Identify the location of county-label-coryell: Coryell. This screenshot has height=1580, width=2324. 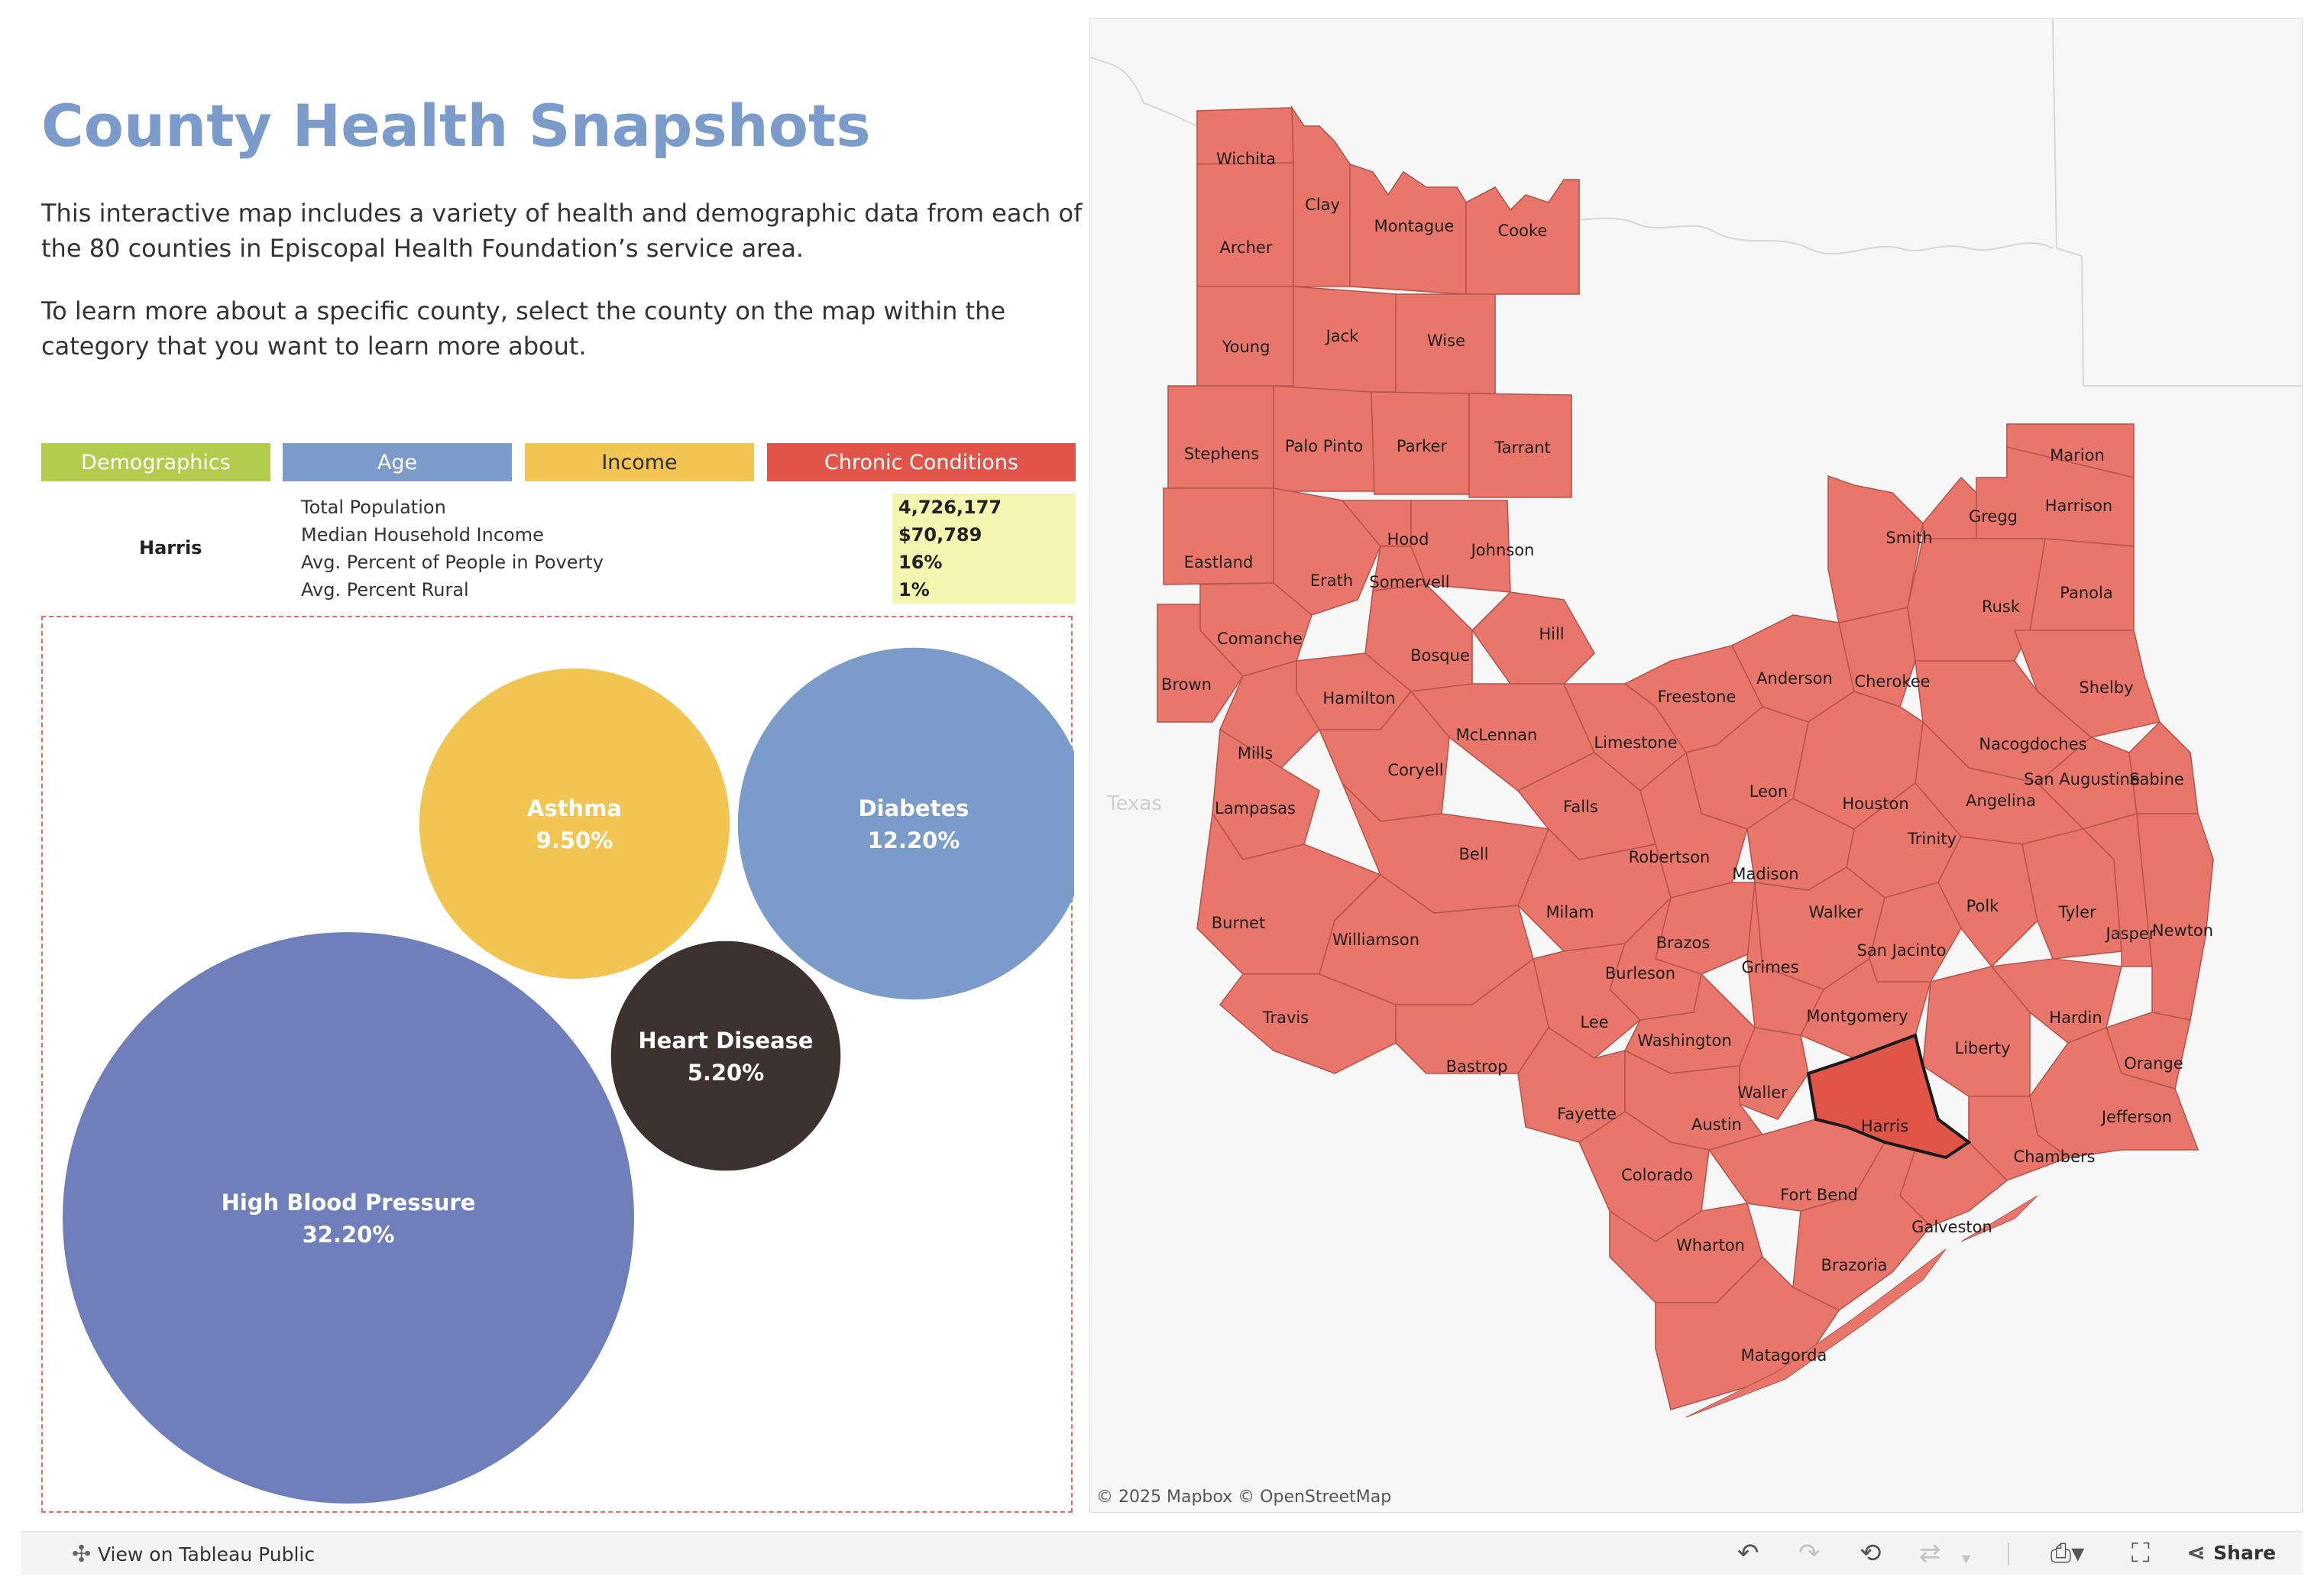
(1415, 770).